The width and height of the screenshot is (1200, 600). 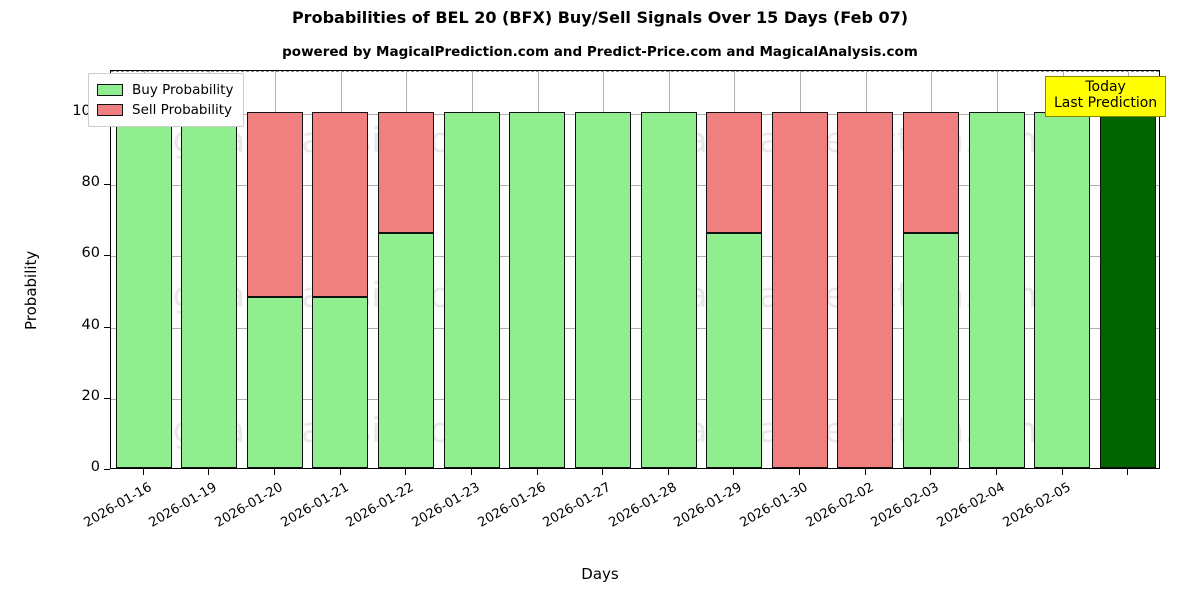 I want to click on y-tick-label: 60, so click(x=90, y=253).